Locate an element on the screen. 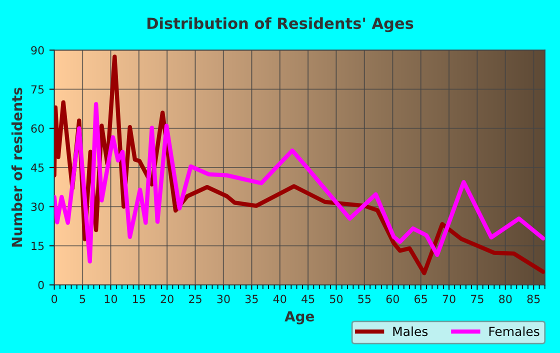 The image size is (560, 353). x-axis-title: Age is located at coordinates (299, 317).